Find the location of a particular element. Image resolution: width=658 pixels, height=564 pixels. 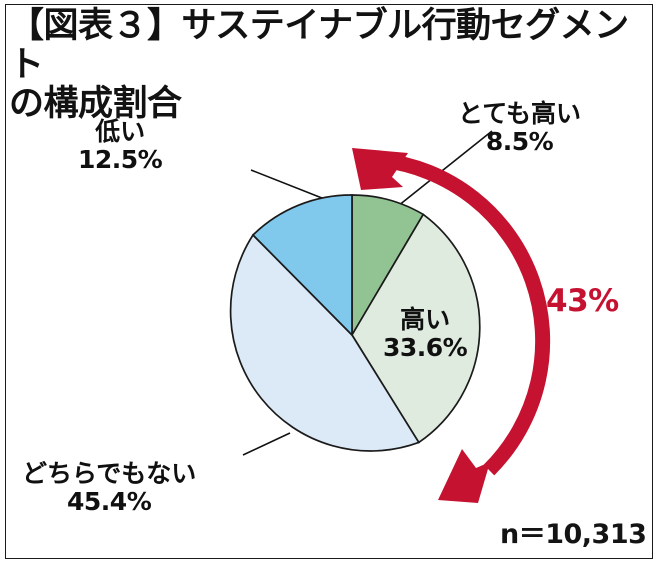

slice-label-very-high: とても高い 8.5% is located at coordinates (519, 128).